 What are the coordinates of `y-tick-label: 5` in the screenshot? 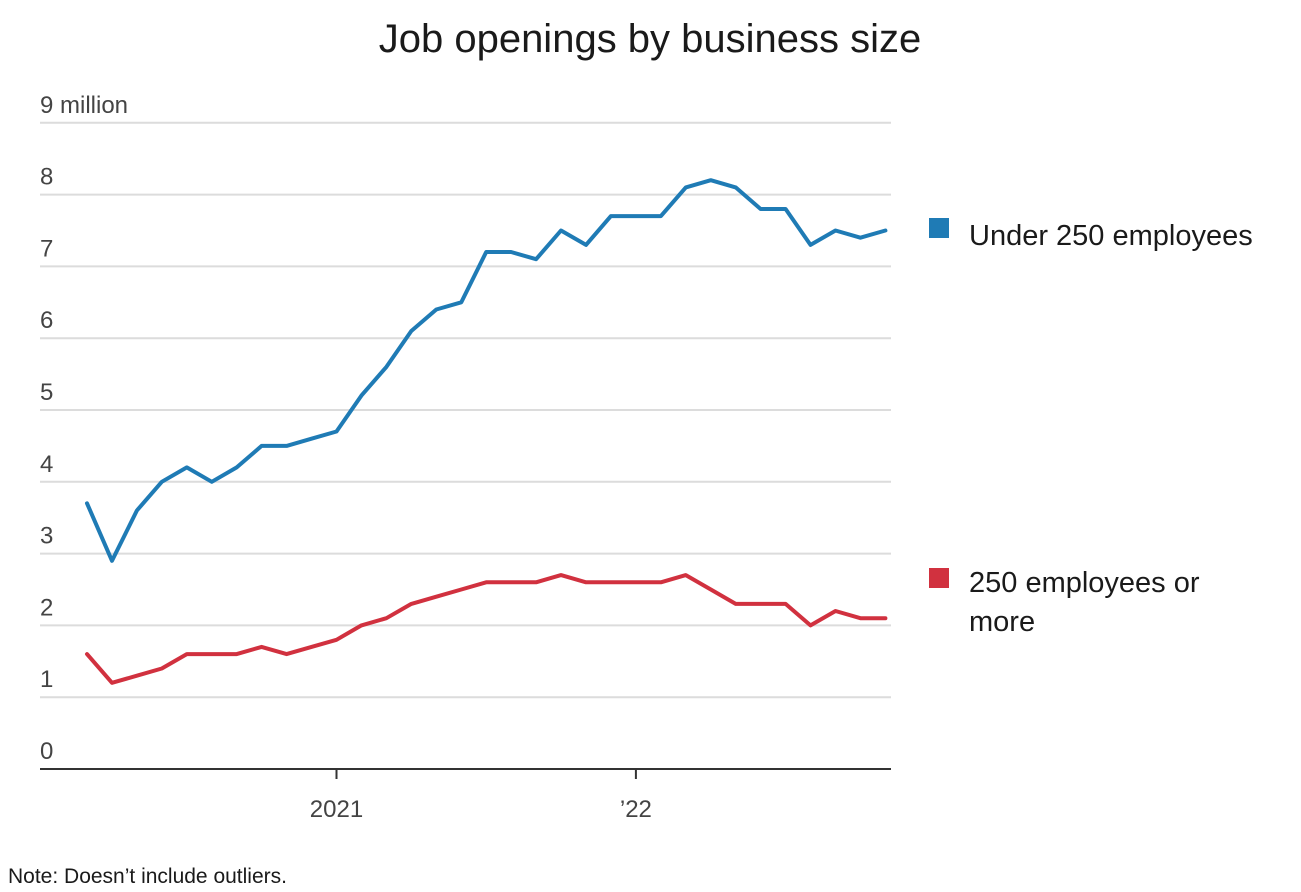 It's located at (46, 392).